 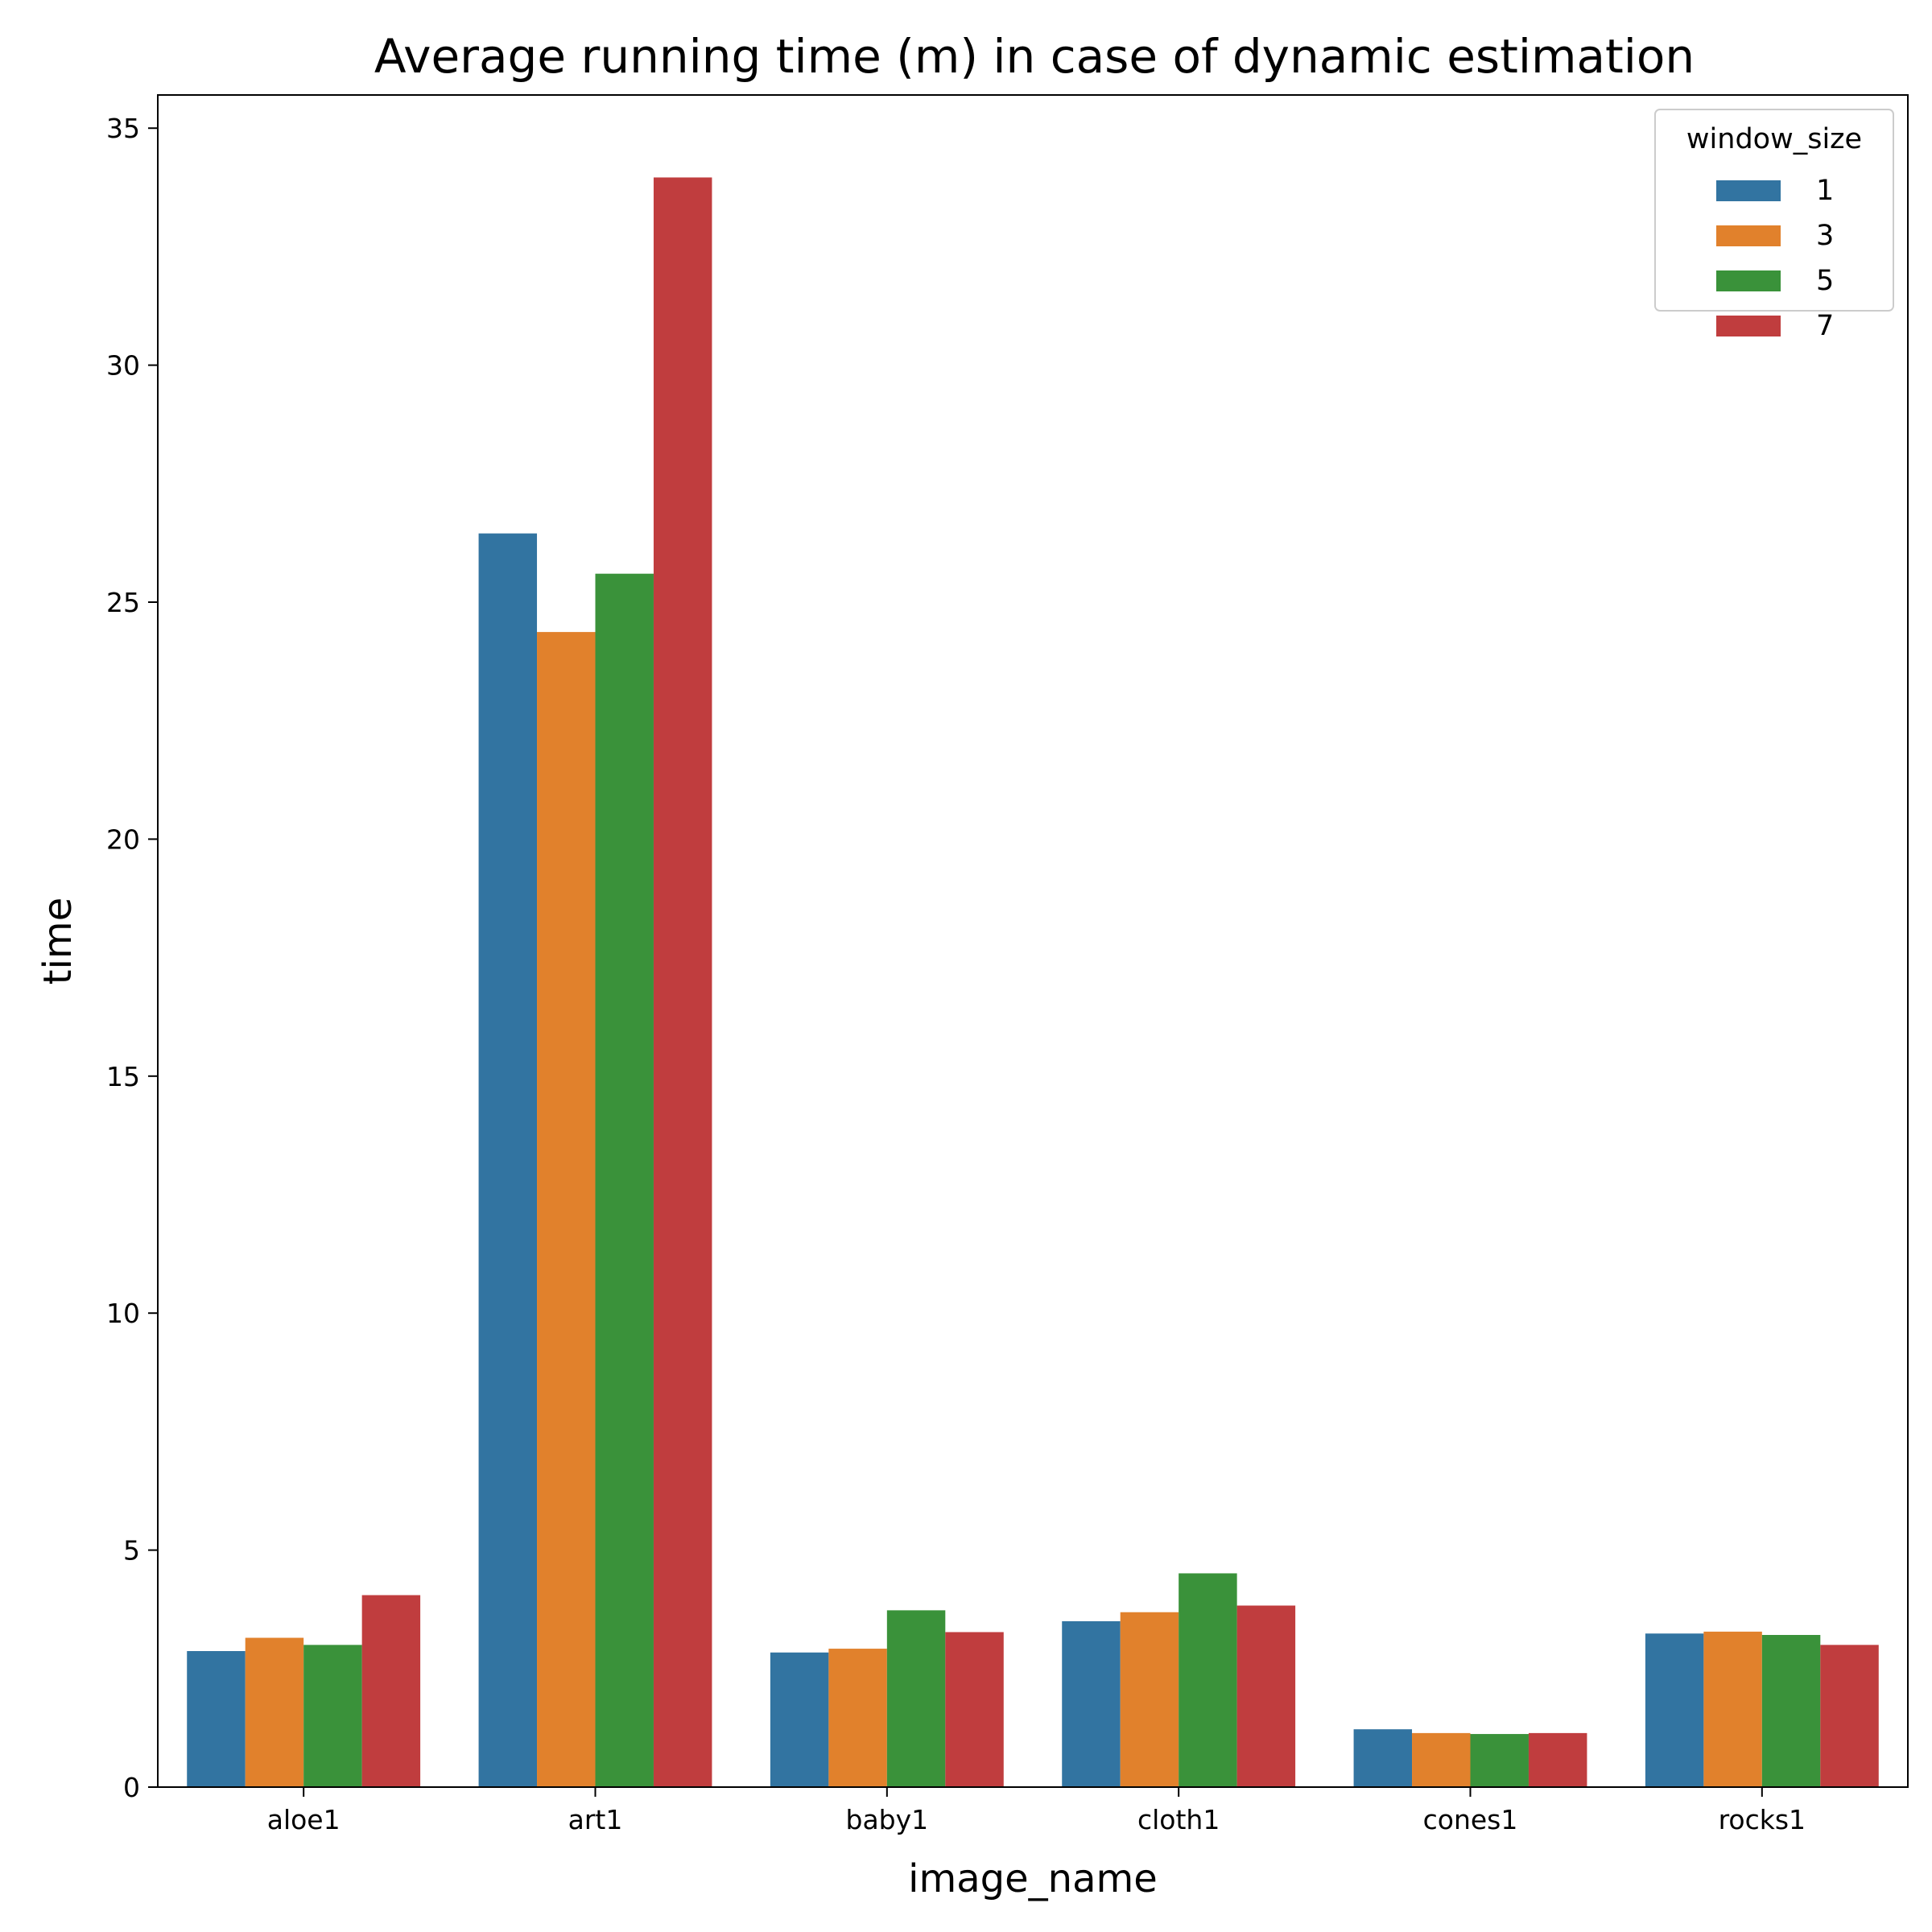 What do you see at coordinates (216, 1719) in the screenshot?
I see `bar-aloe1-ws1` at bounding box center [216, 1719].